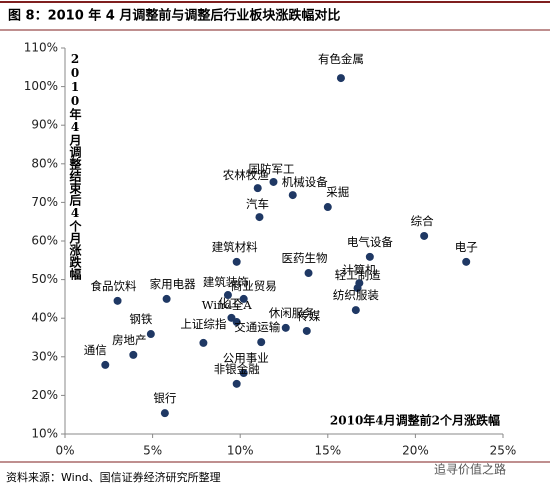 This screenshot has height=496, width=550. Describe the element at coordinates (140, 319) in the screenshot. I see `point-label: 钢铁` at that location.